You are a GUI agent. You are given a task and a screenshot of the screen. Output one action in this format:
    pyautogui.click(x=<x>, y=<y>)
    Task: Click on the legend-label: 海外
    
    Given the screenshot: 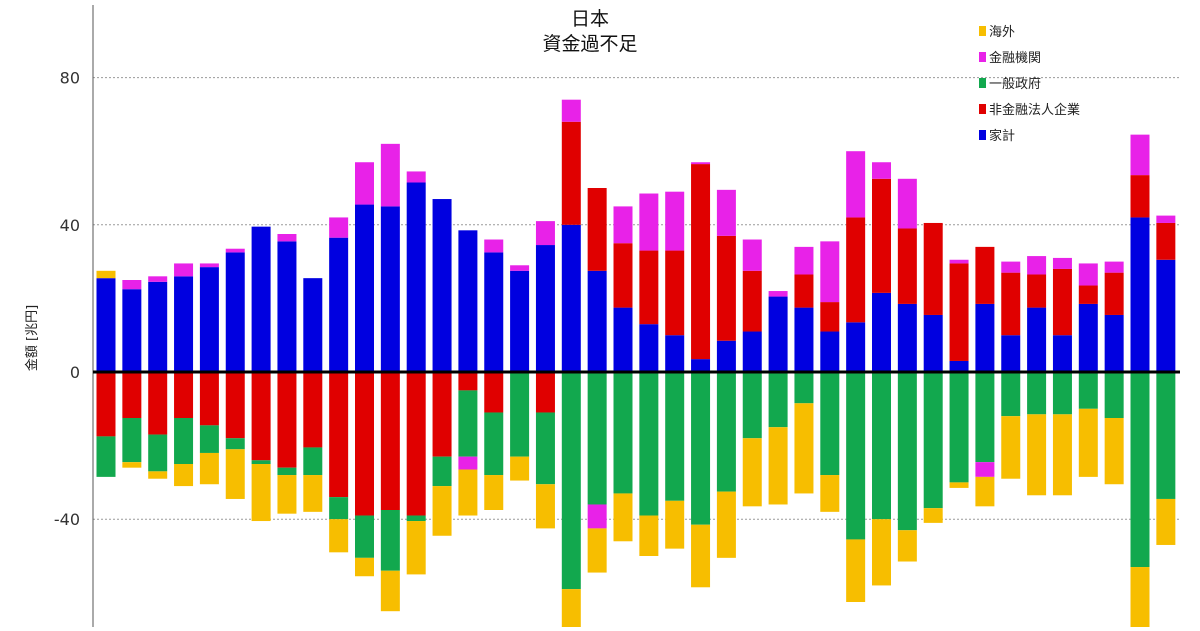 What is the action you would take?
    pyautogui.click(x=1002, y=32)
    